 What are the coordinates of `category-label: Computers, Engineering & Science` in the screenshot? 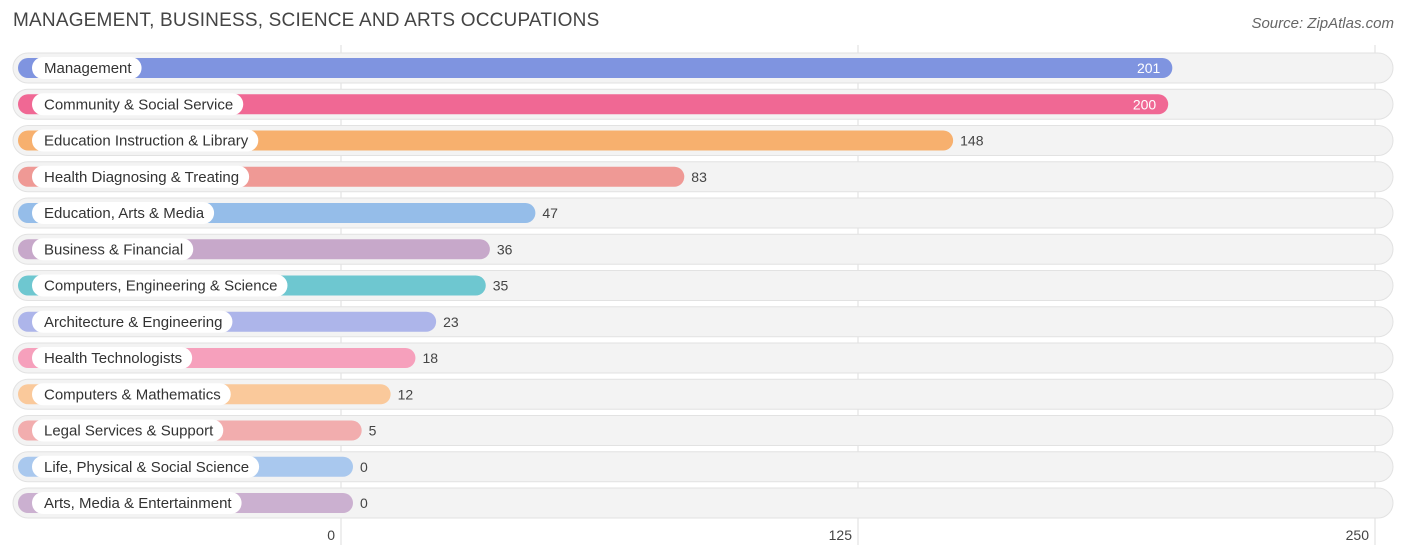 It's located at (160, 286).